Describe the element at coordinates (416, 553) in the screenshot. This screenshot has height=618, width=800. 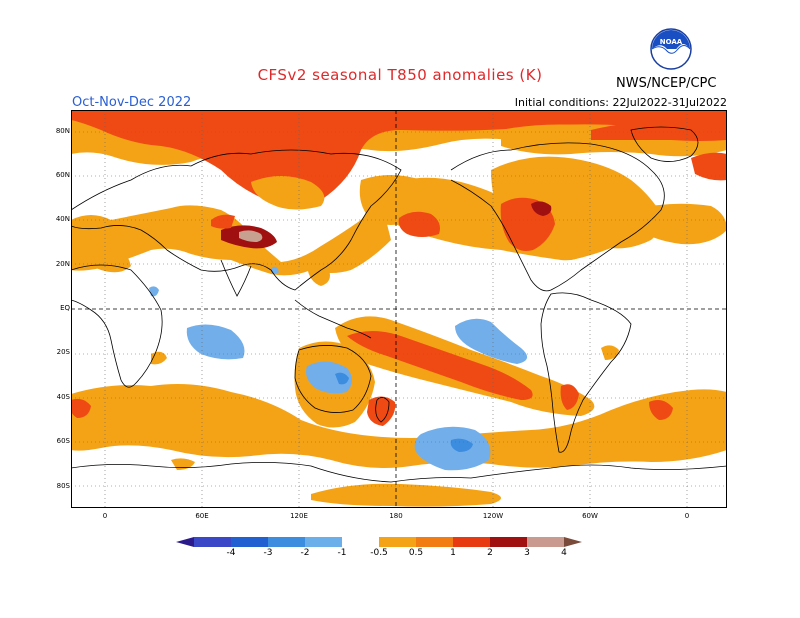
I see `colorbar-label: 0.5` at that location.